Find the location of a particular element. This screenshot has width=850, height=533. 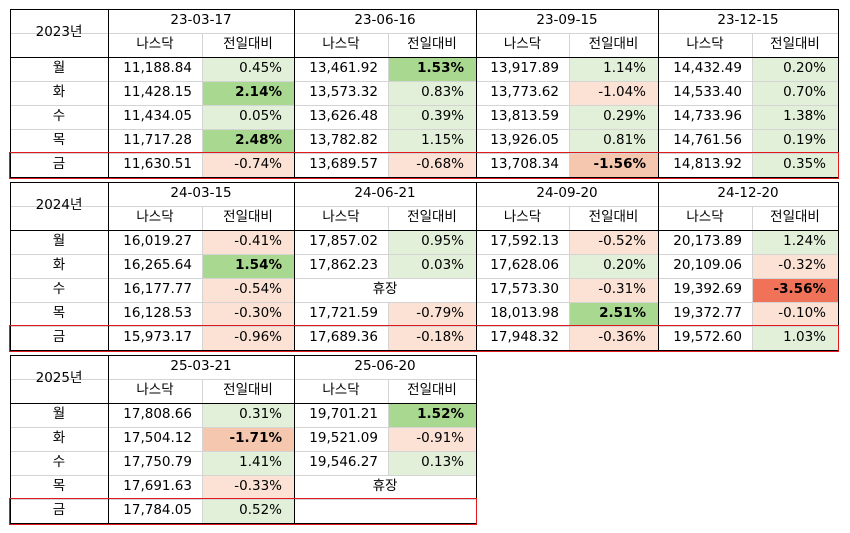

nasdaq-value: 17,504.12 is located at coordinates (157, 438).